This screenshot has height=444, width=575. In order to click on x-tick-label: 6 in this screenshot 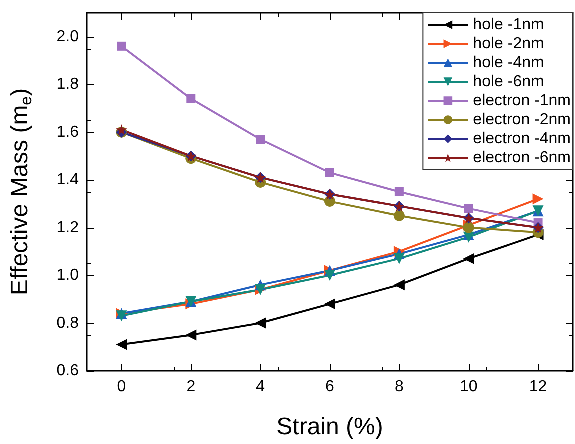, I will do `click(330, 387)`.